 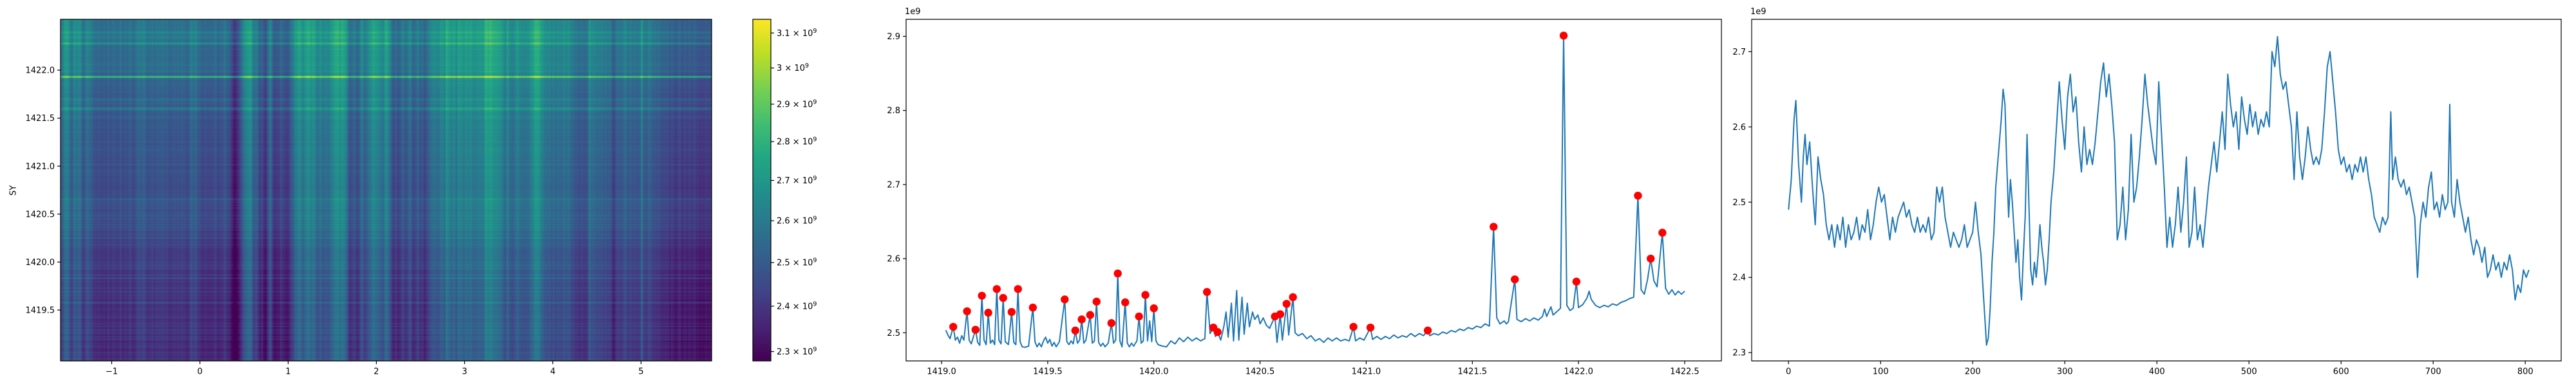 I want to click on heatmap-x-tick-label: 3, so click(x=464, y=372).